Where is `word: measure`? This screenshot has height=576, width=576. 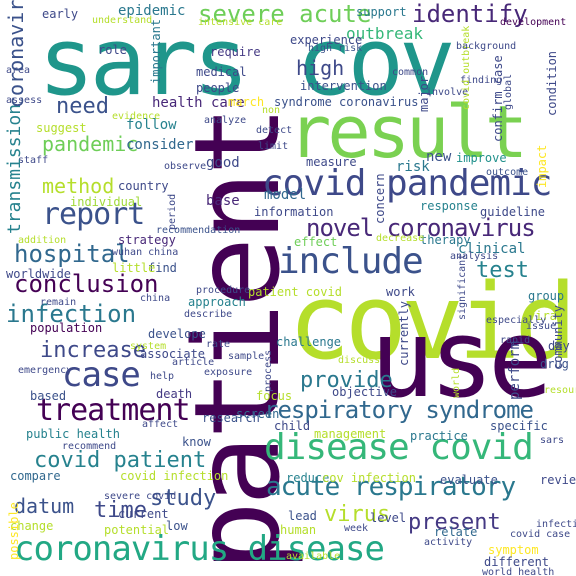 word: measure is located at coordinates (331, 162).